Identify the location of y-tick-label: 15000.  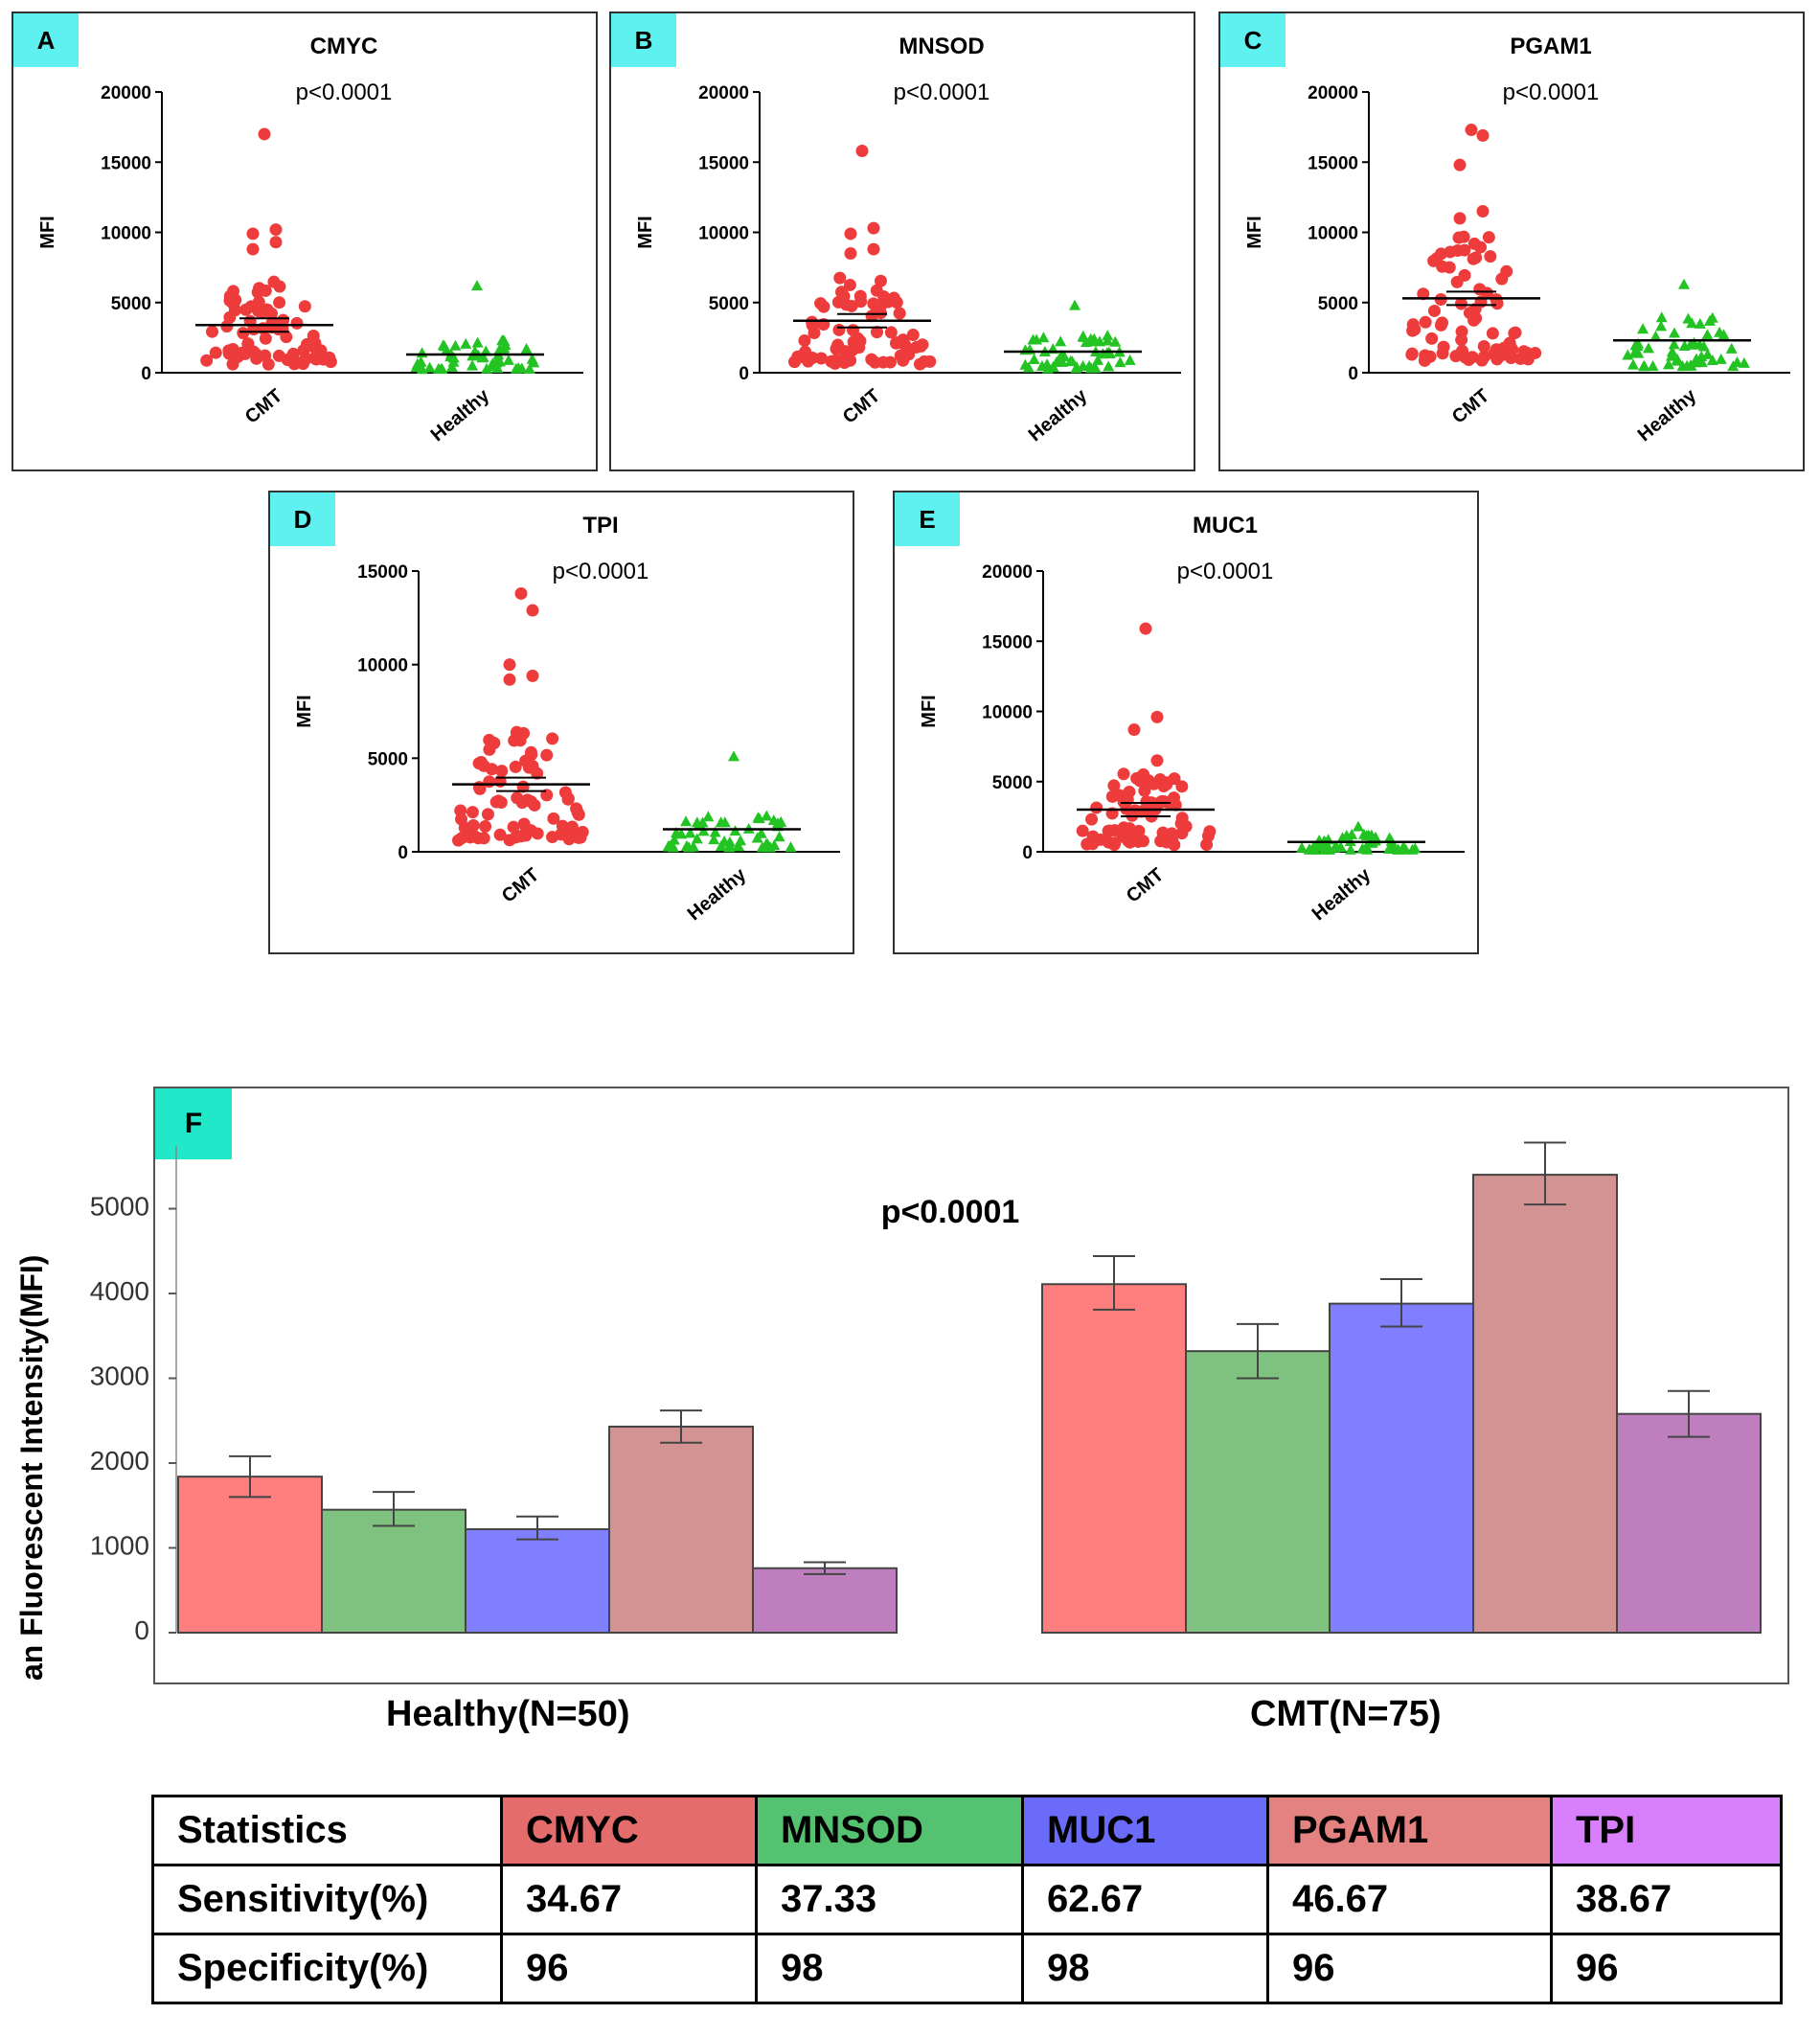
(1008, 642).